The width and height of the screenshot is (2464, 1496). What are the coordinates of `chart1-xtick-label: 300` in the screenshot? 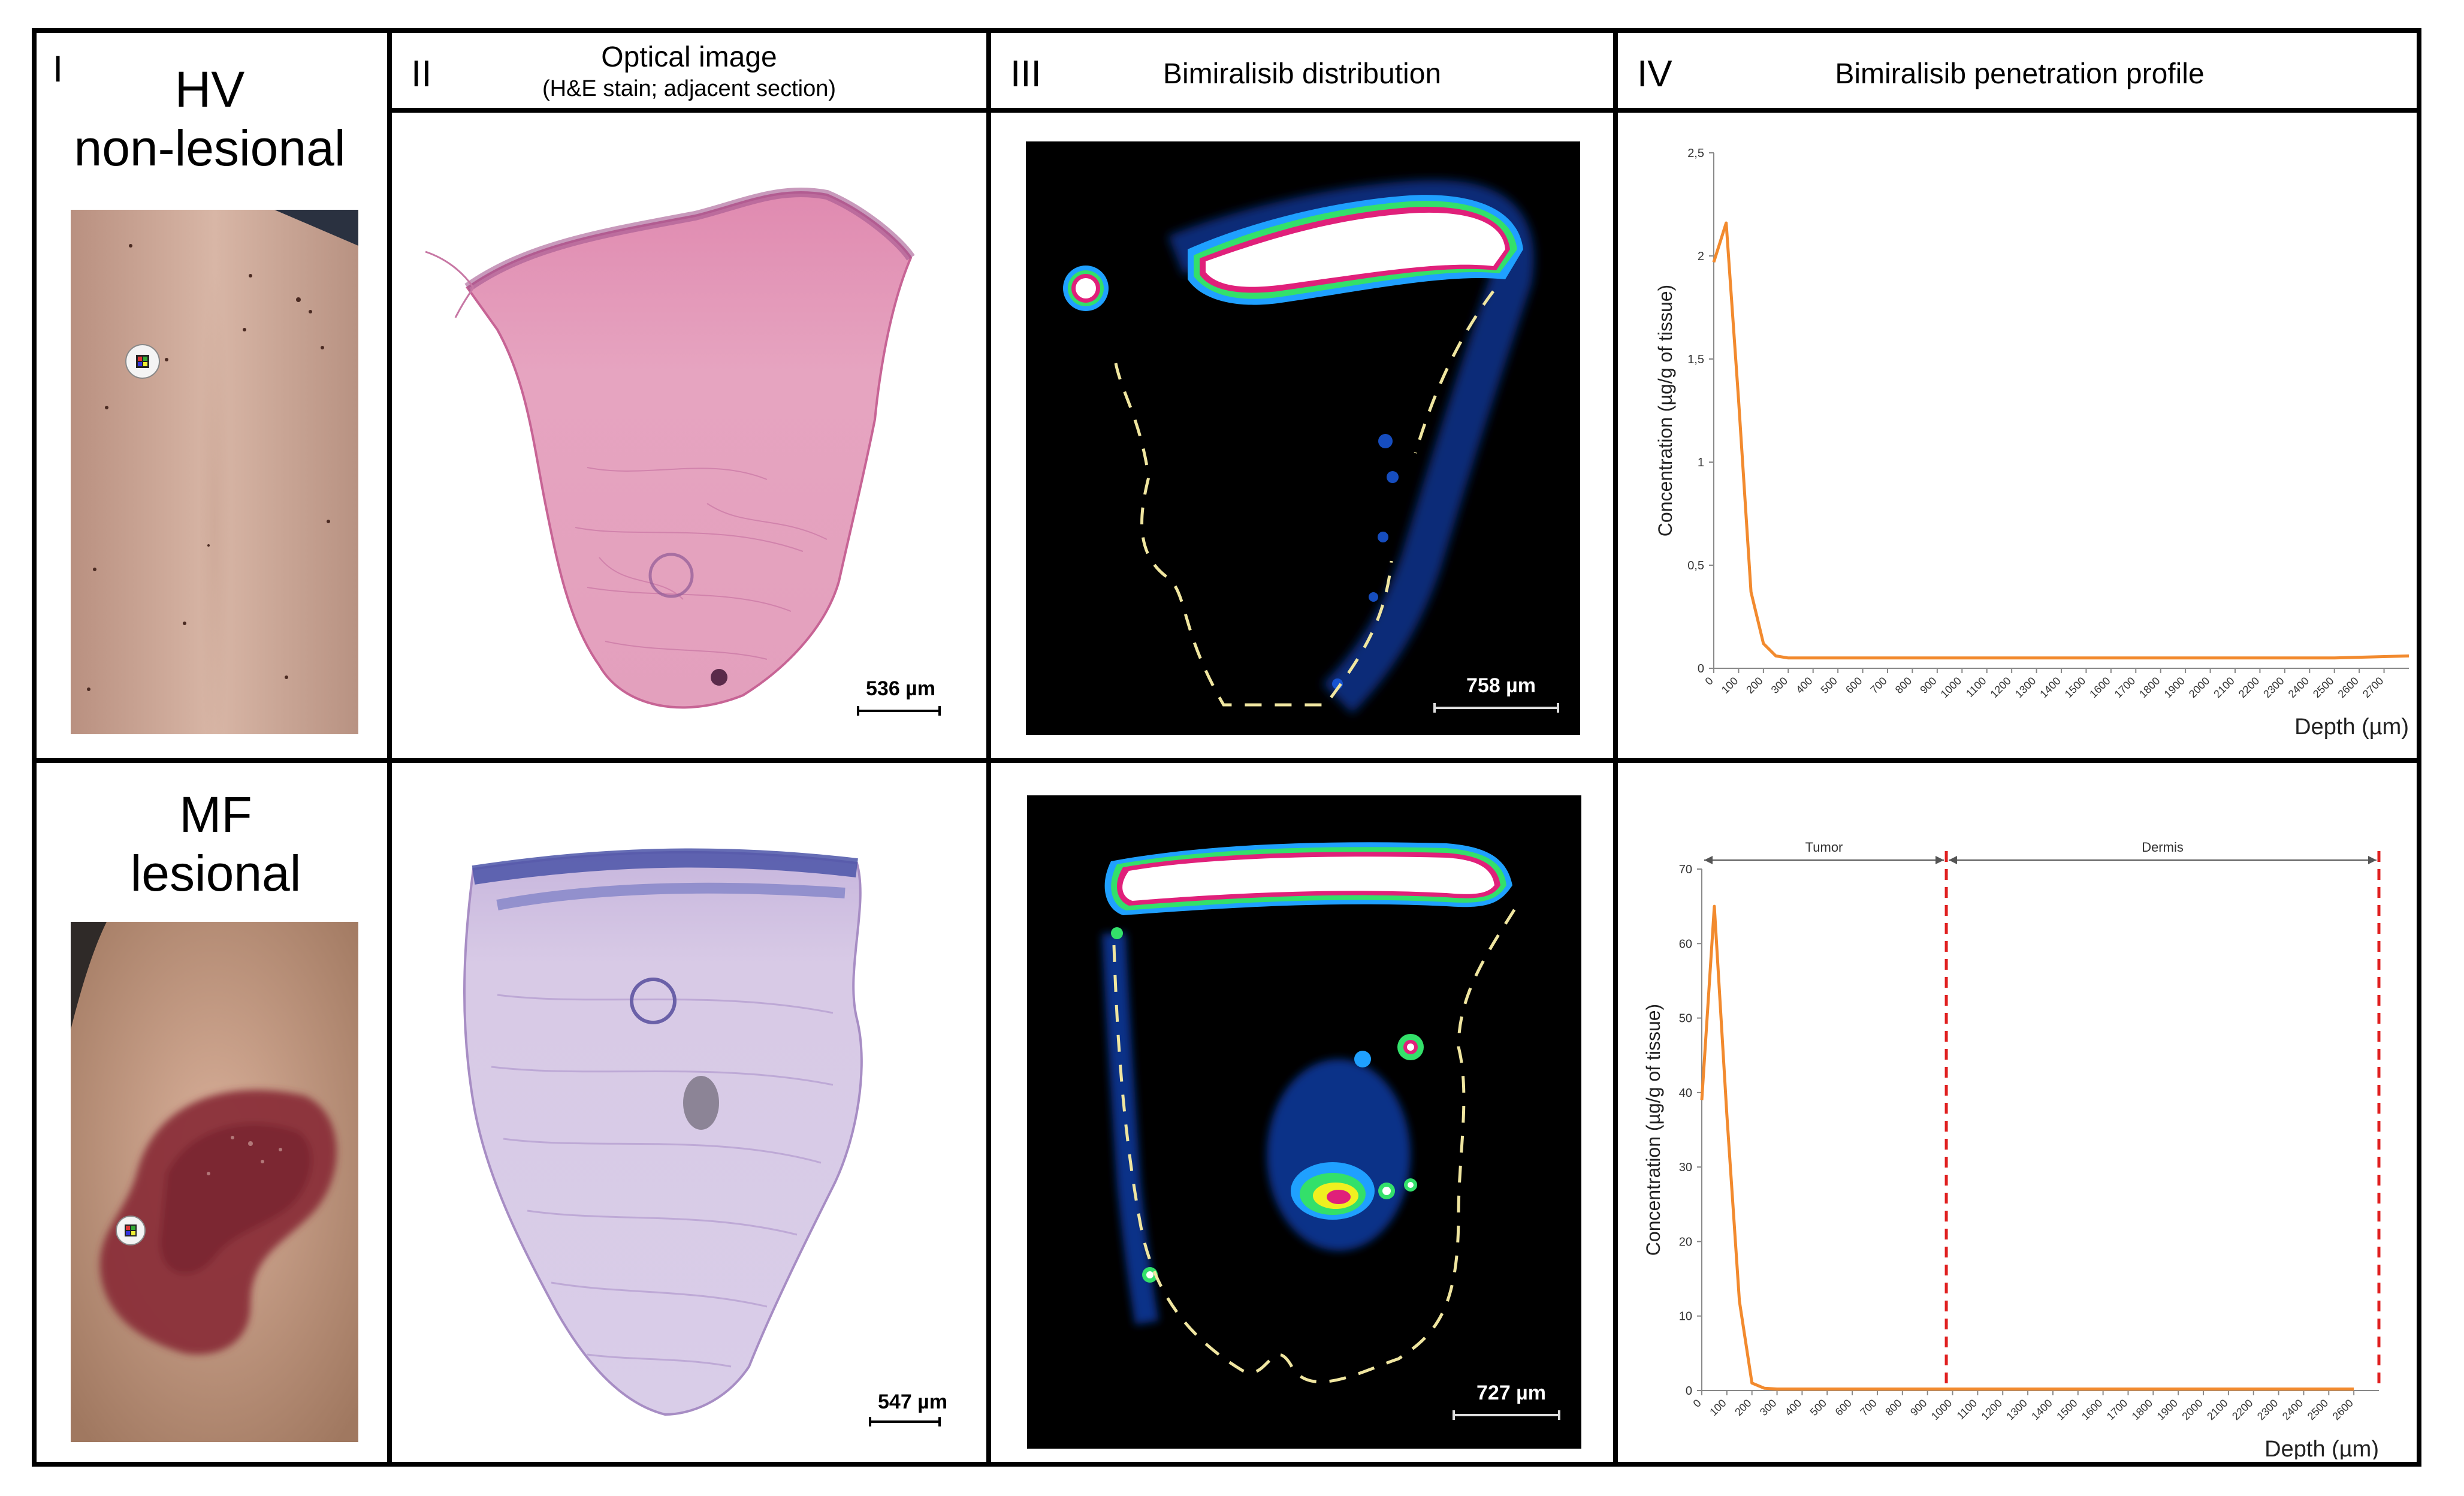 It's located at (1779, 685).